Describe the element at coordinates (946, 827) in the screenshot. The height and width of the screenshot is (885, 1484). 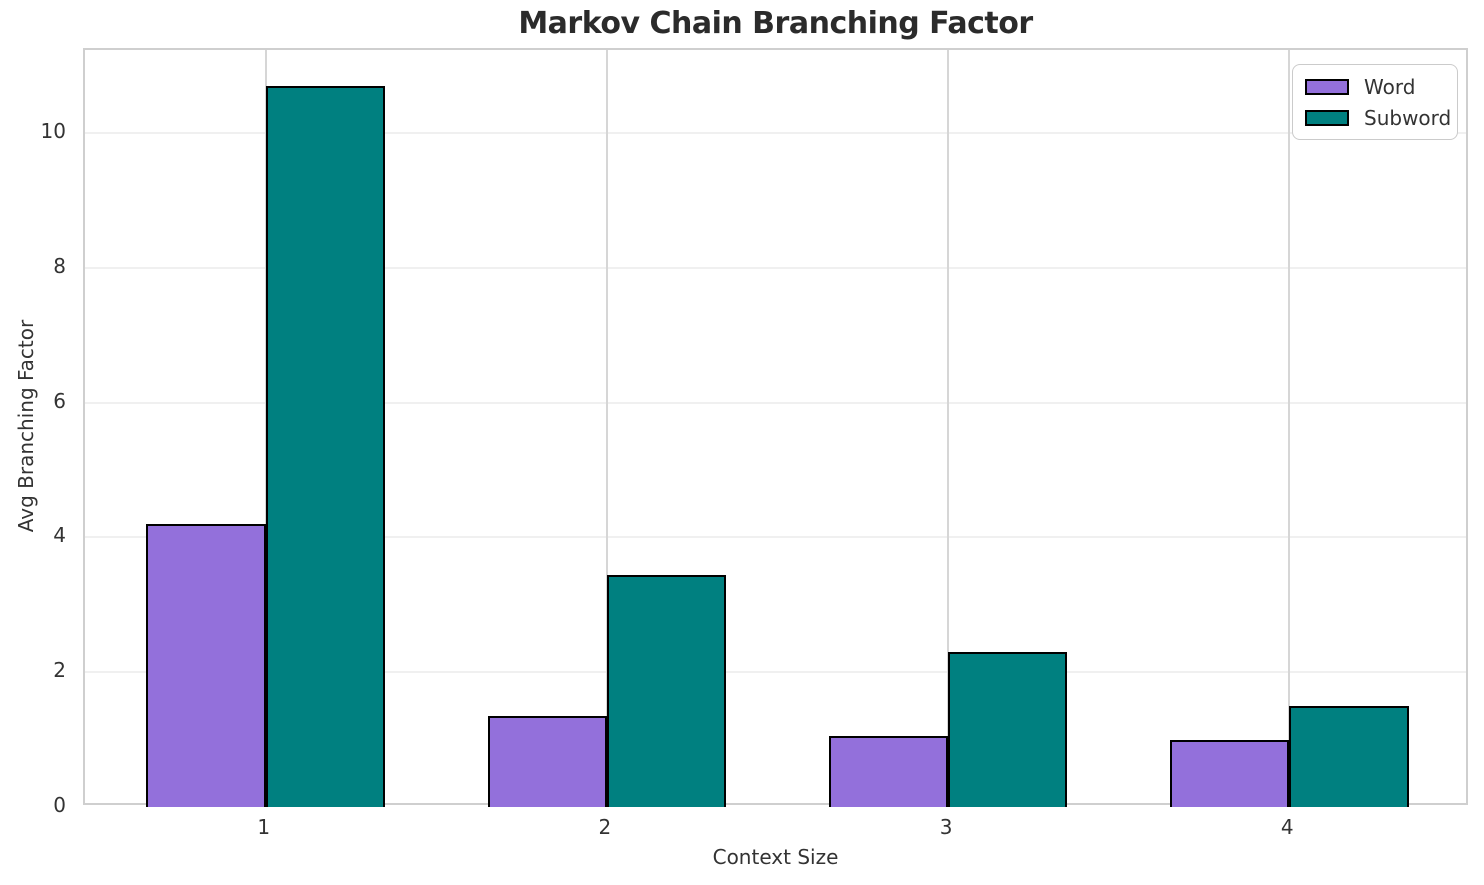
I see `x-tick-label: 3` at that location.